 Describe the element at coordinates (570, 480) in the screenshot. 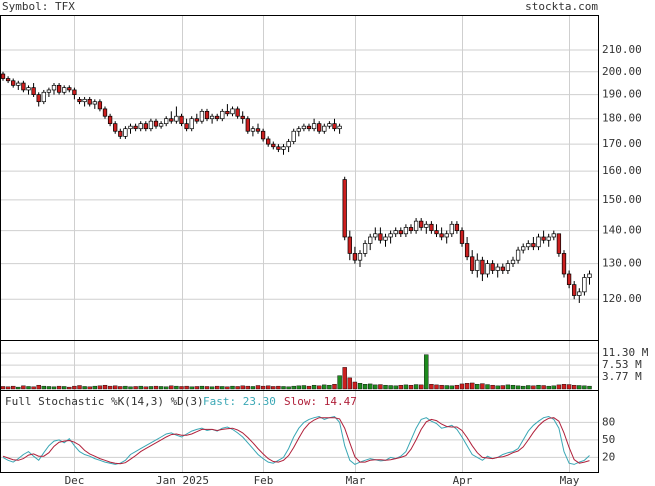

I see `x-tick-label: May` at that location.